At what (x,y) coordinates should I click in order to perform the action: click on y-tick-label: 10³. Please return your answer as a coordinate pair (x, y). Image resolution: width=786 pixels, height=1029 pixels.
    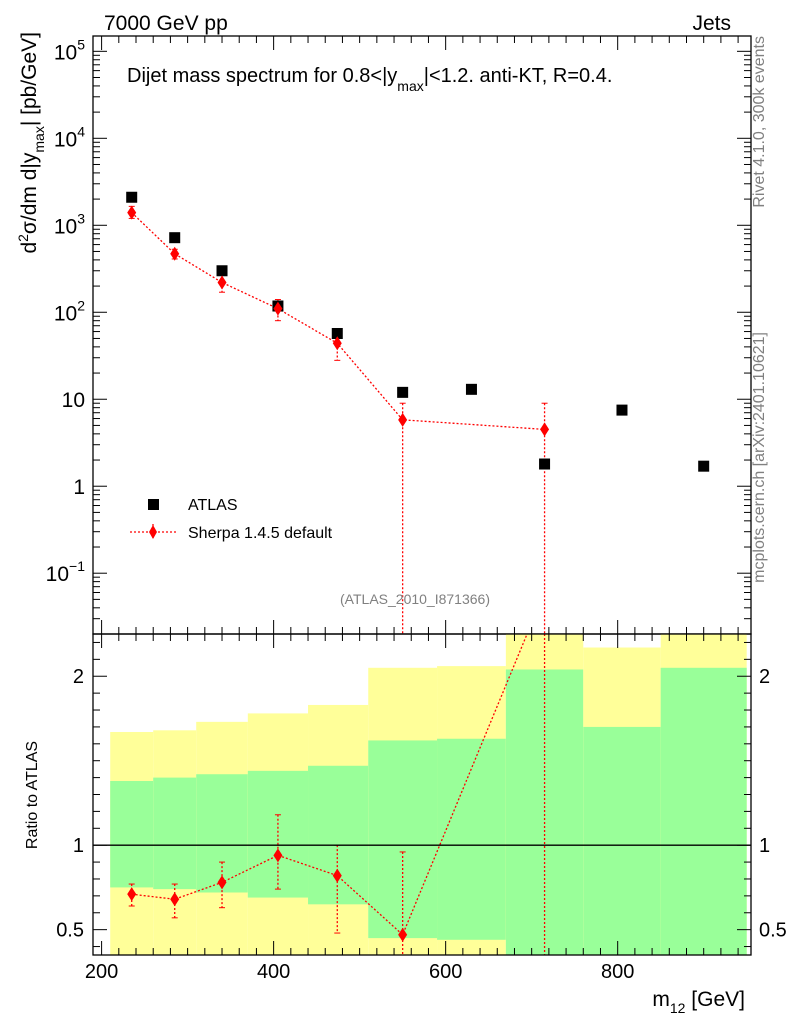
    Looking at the image, I should click on (69, 224).